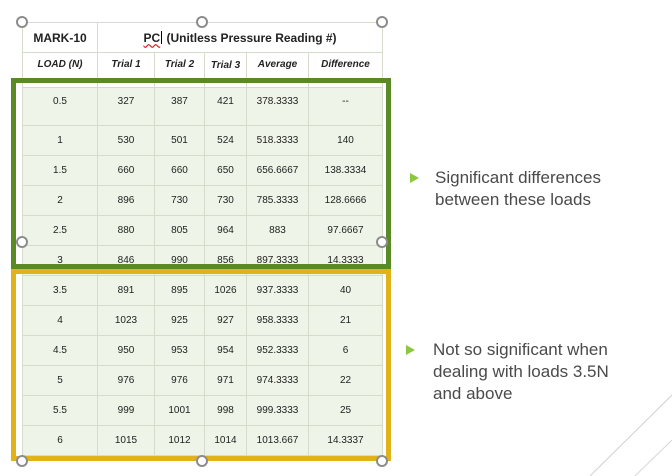 The width and height of the screenshot is (672, 476). What do you see at coordinates (202, 461) in the screenshot?
I see `resize-handle-bottom-middle` at bounding box center [202, 461].